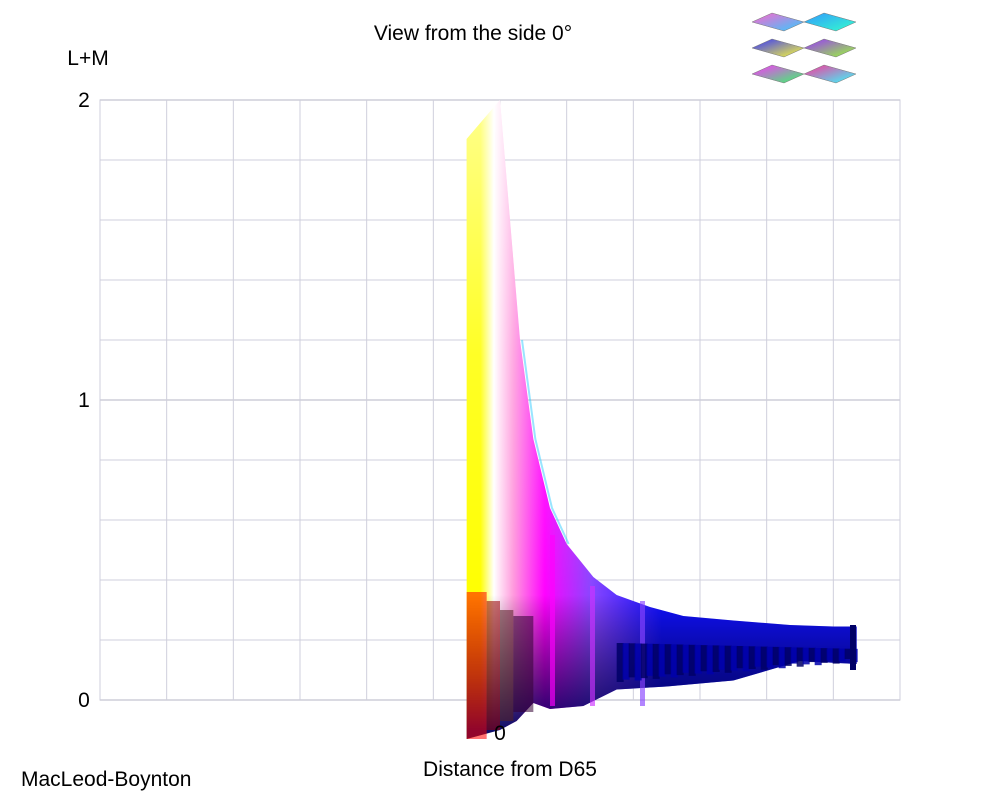 Image resolution: width=1000 pixels, height=800 pixels. I want to click on color-solid-thumbnails-icon, so click(804, 48).